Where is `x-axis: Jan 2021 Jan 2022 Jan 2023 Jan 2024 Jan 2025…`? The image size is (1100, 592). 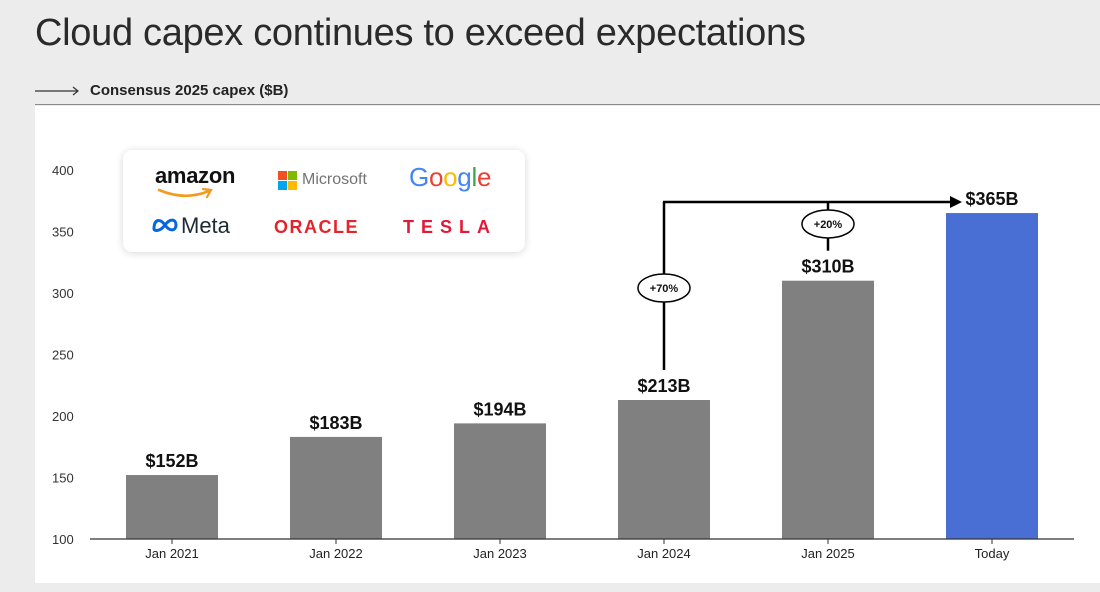
x-axis: Jan 2021 Jan 2022 Jan 2023 Jan 2024 Jan 2025… is located at coordinates (582, 549).